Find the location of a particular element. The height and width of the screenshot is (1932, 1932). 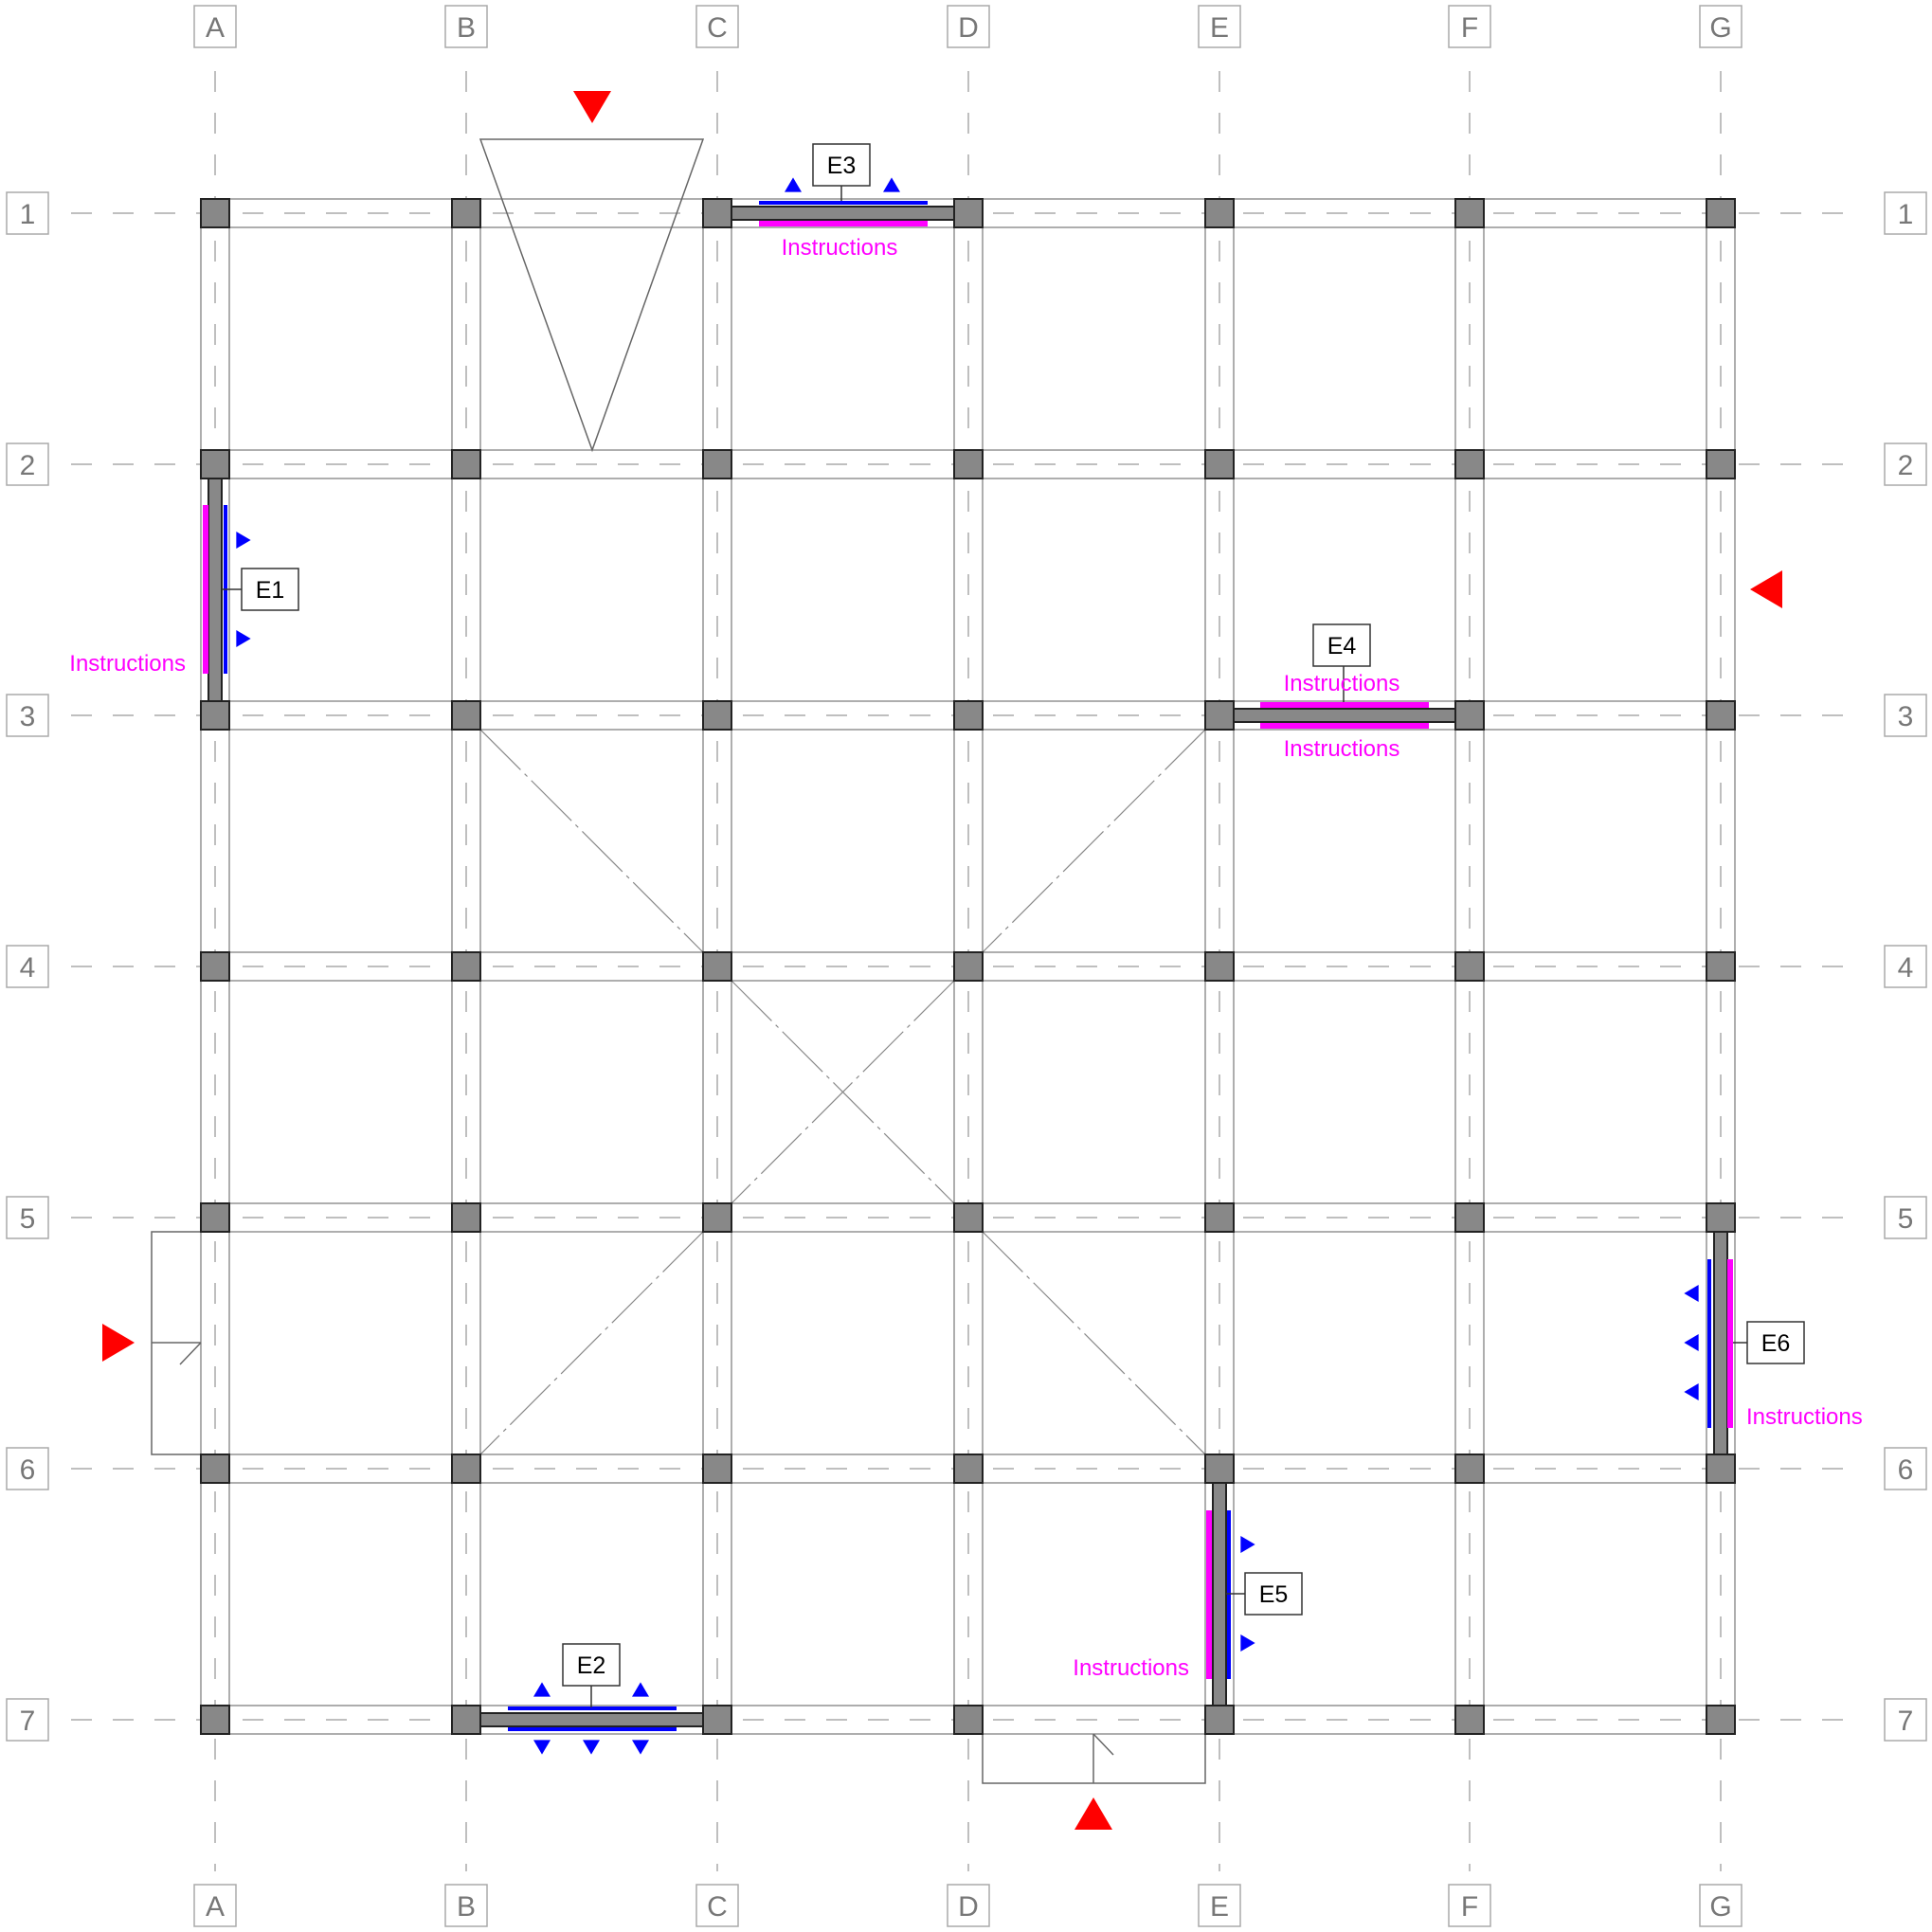

grid-bubble-label: C is located at coordinates (717, 28).